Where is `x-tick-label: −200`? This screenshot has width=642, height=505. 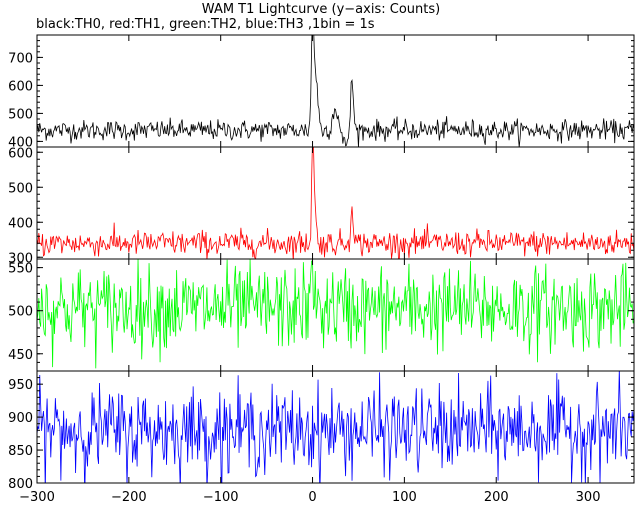
x-tick-label: −200 is located at coordinates (129, 497).